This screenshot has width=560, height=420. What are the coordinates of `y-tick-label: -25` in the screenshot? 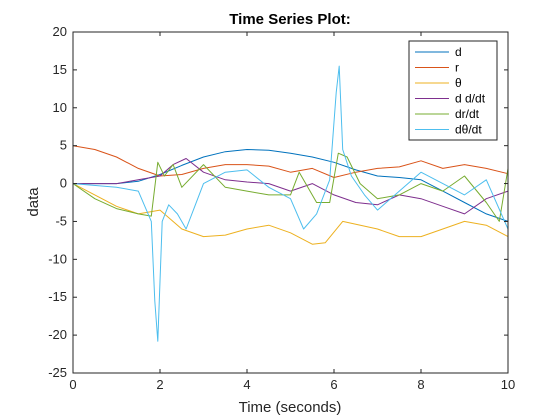 It's located at (57, 372).